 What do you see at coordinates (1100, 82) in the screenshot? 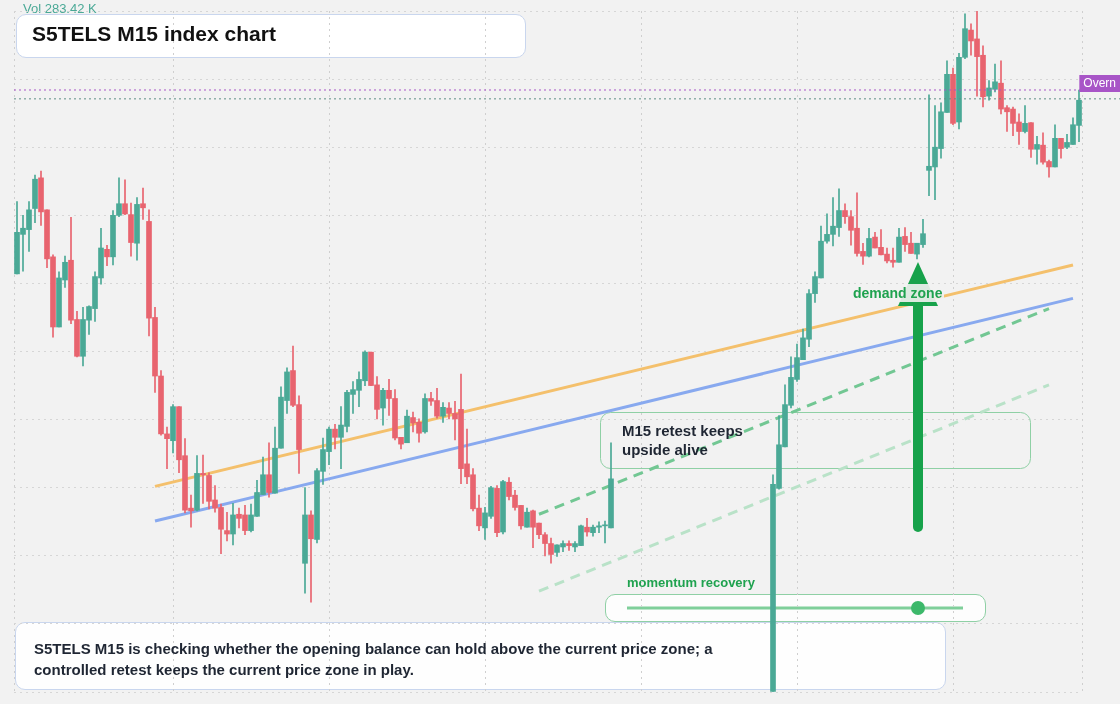
I see `ref-line-label: Overn` at bounding box center [1100, 82].